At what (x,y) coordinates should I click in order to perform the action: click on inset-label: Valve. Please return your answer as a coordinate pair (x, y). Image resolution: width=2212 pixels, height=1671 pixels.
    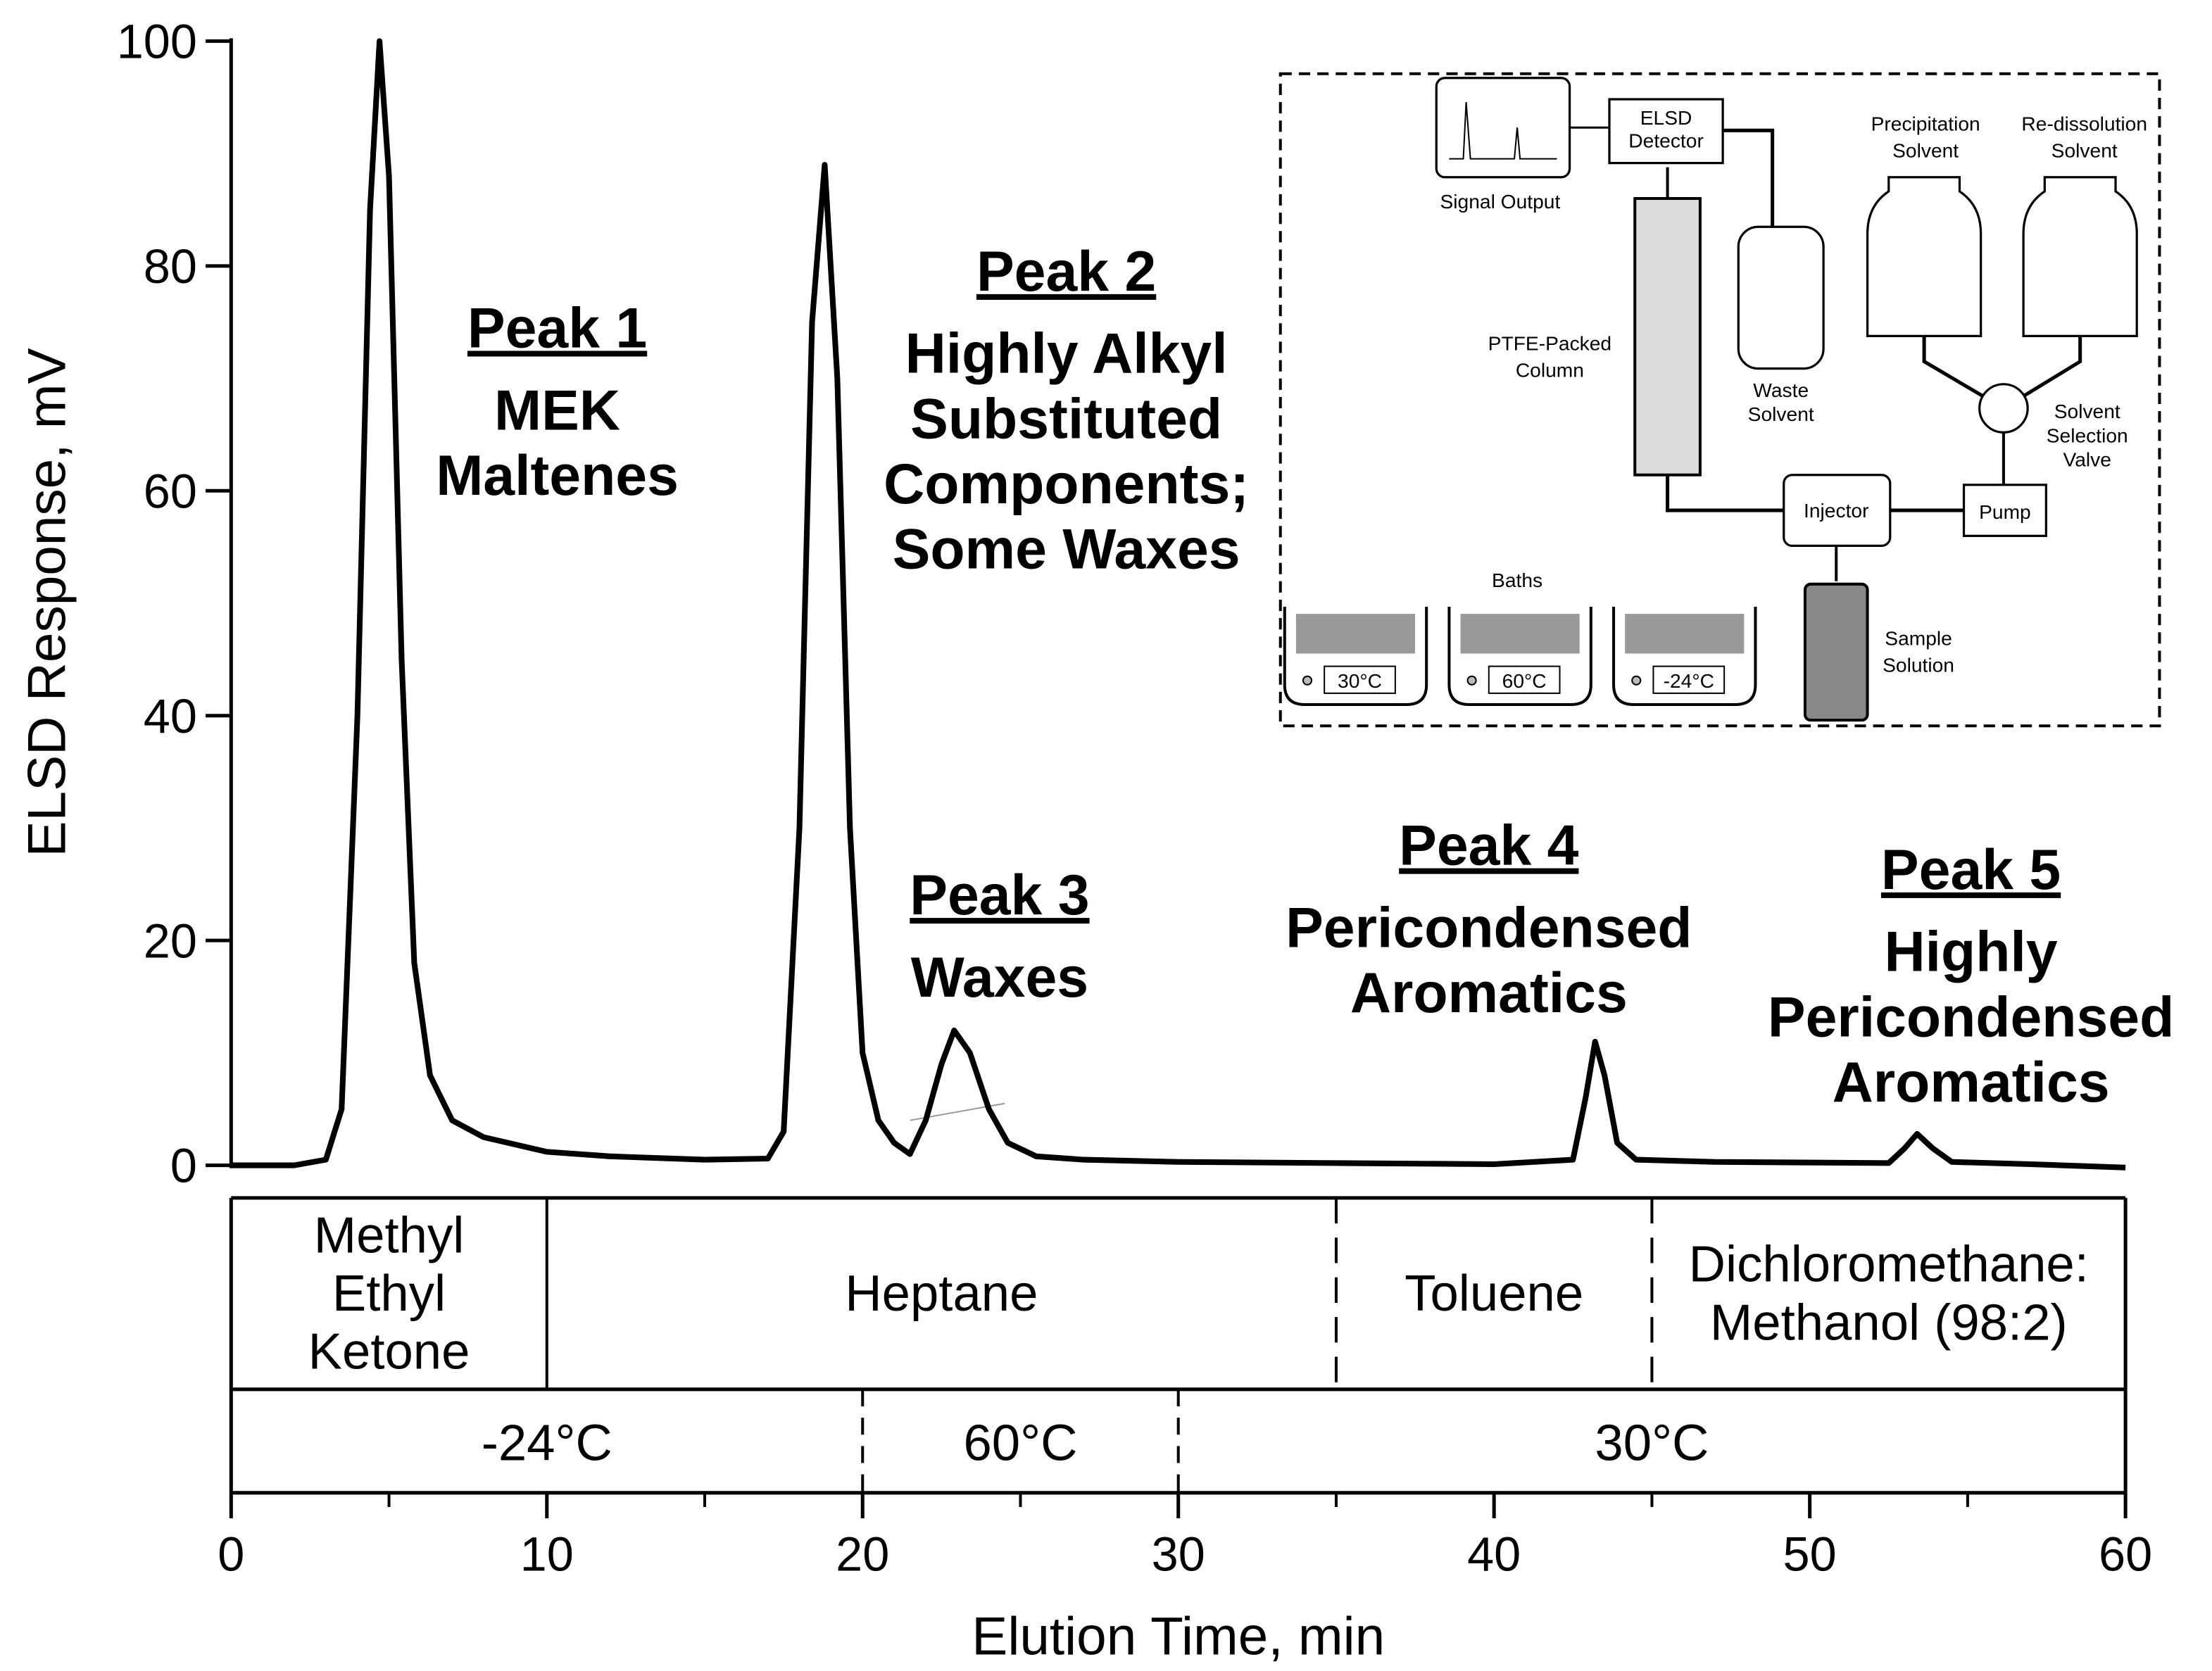
    Looking at the image, I should click on (2087, 459).